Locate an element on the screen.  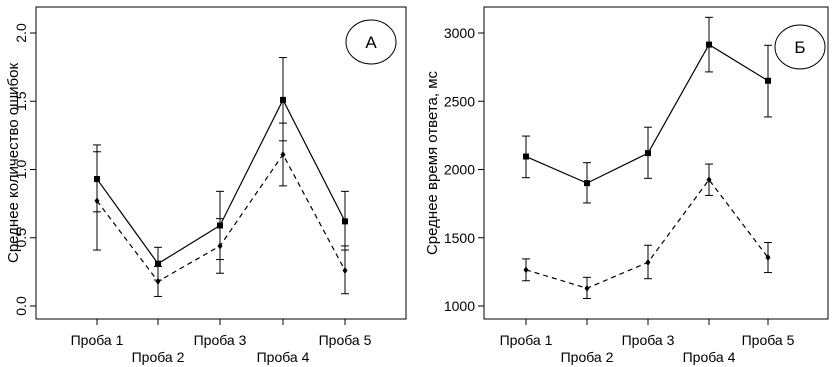
panel-label: Б is located at coordinates (799, 47).